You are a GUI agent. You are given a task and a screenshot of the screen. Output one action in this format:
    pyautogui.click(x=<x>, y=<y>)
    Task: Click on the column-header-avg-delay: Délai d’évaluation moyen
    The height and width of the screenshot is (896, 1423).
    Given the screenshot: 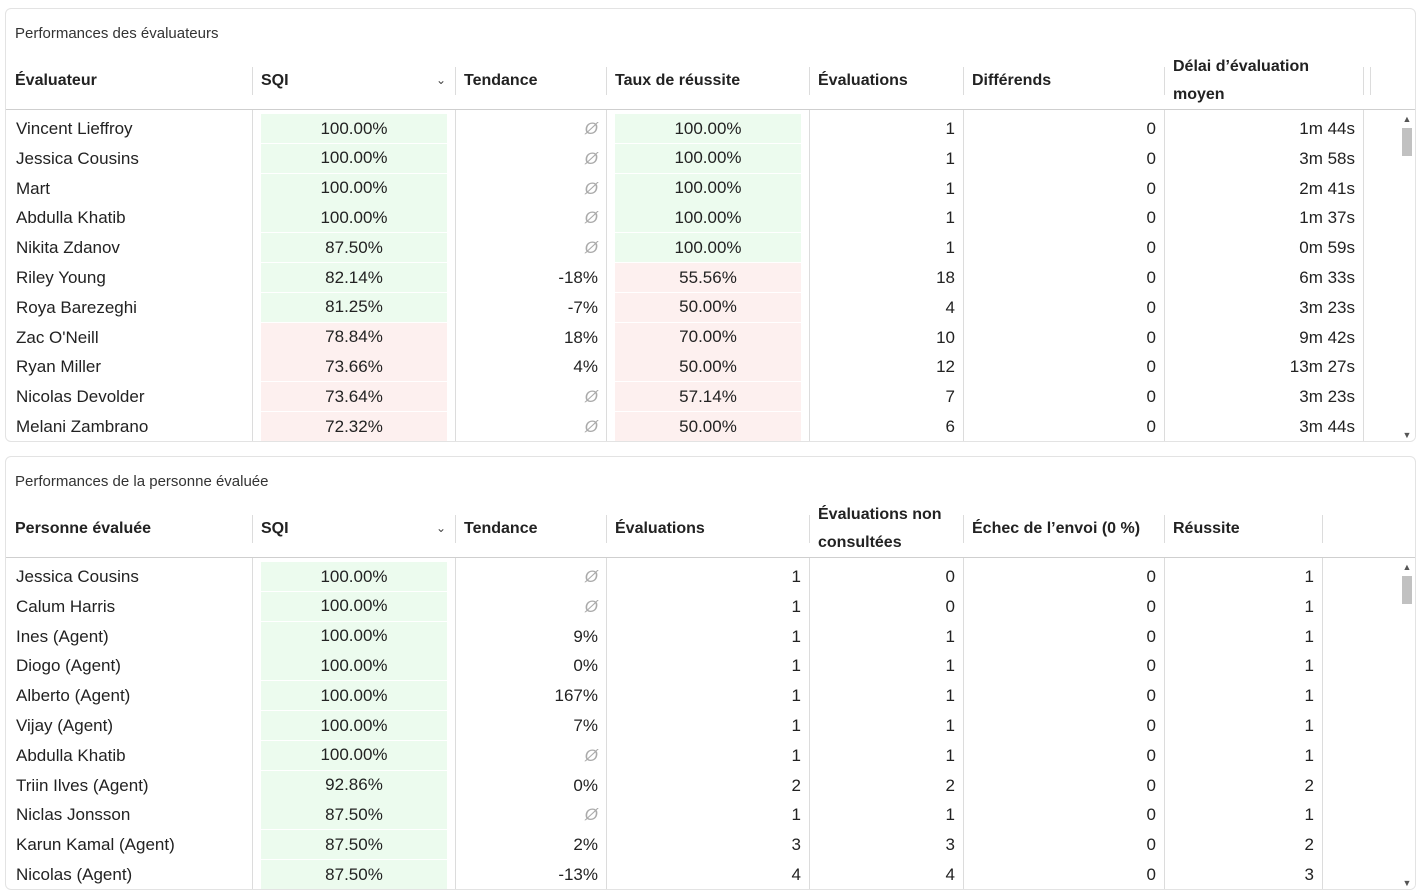 What is the action you would take?
    pyautogui.click(x=1241, y=80)
    